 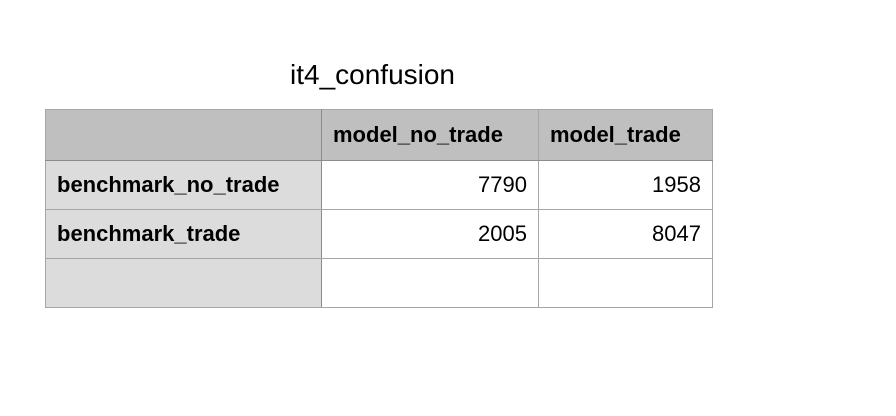 What do you see at coordinates (183, 185) in the screenshot?
I see `row-header-benchmark-no-trade: benchmark_no_trade` at bounding box center [183, 185].